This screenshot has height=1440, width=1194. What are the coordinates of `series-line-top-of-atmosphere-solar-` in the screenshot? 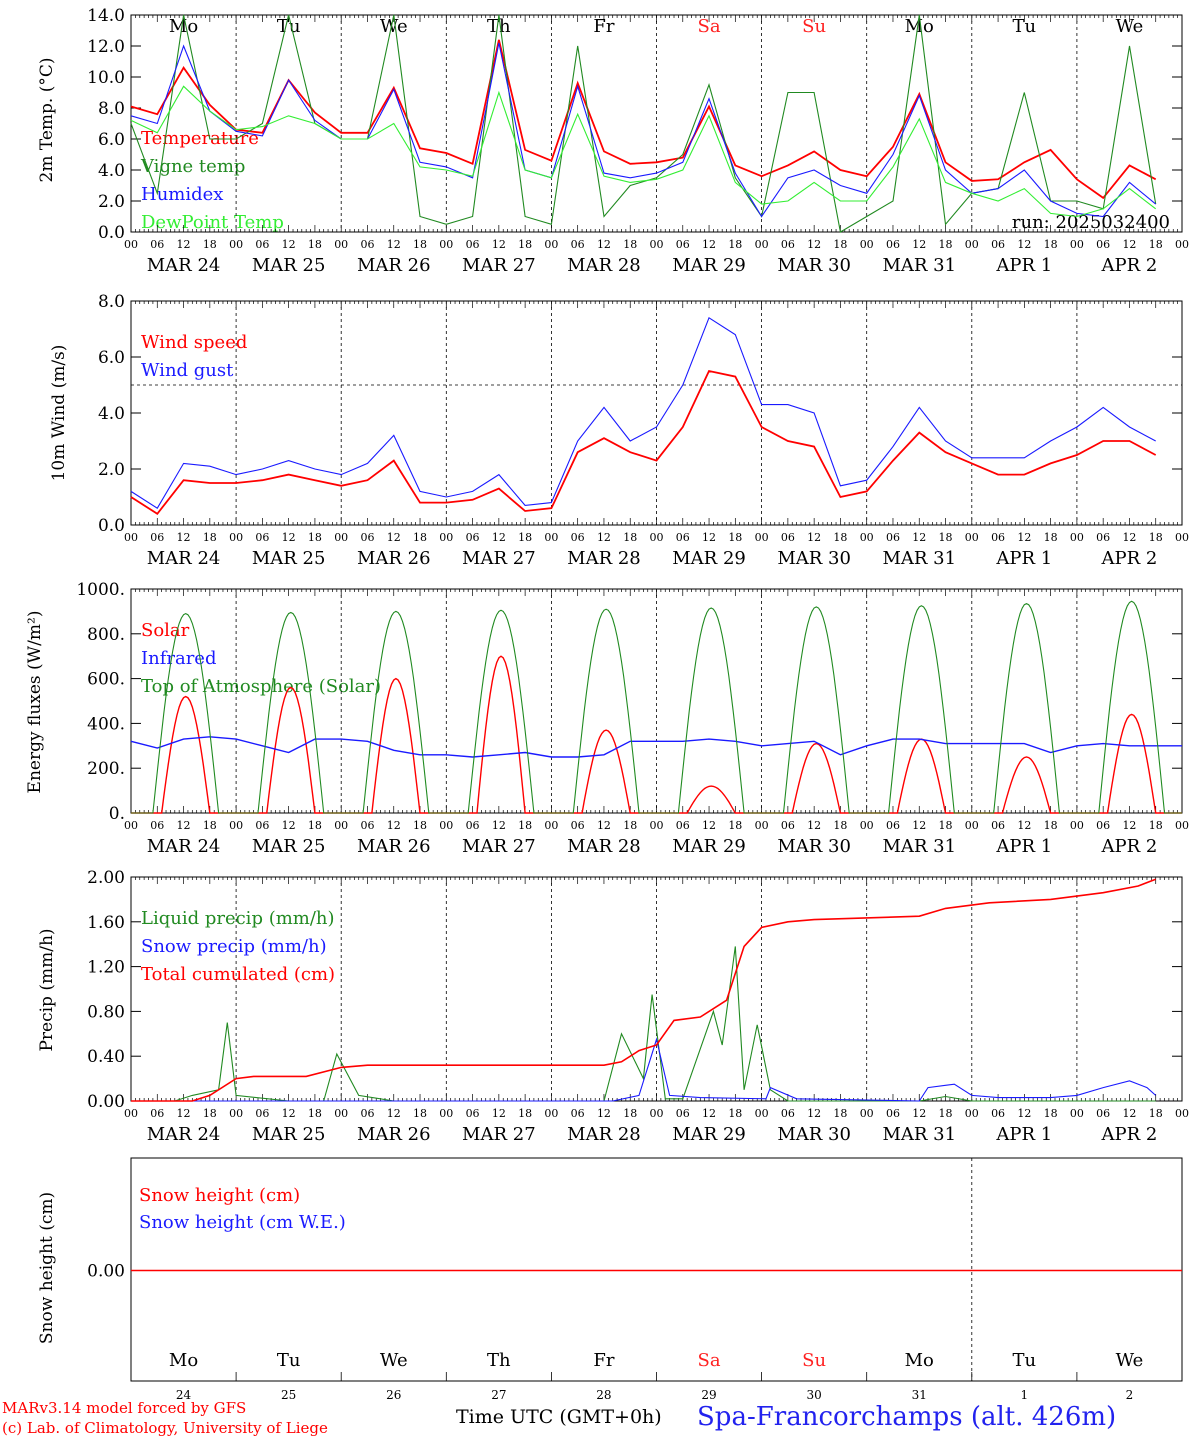 It's located at (656, 707).